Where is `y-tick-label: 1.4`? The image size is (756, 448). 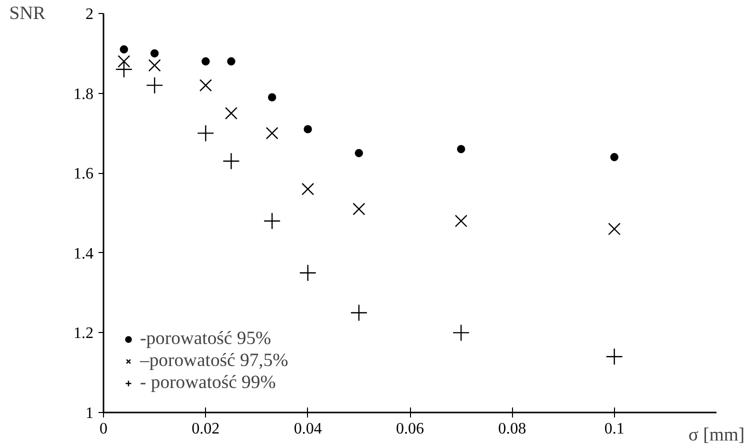
y-tick-label: 1.4 is located at coordinates (84, 253).